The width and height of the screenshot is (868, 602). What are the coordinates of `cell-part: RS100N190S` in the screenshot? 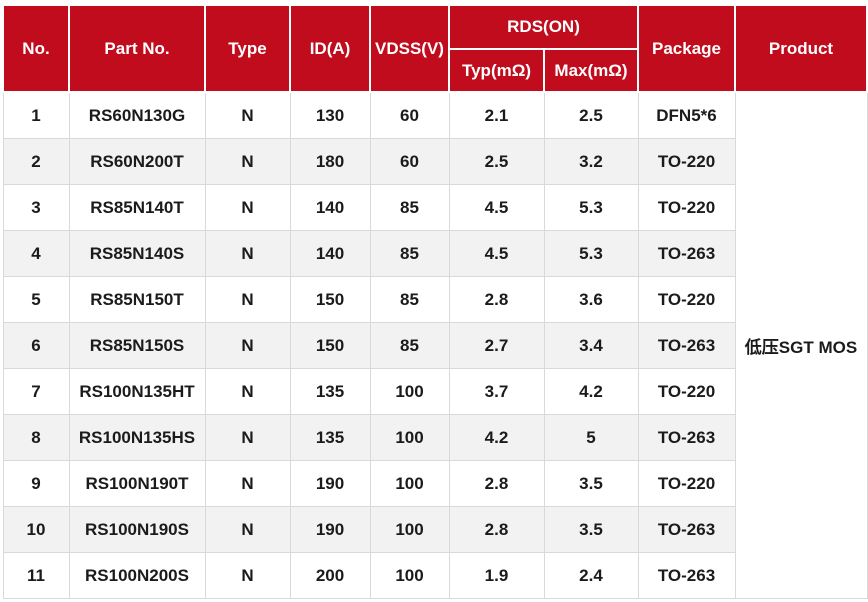 It's located at (137, 529).